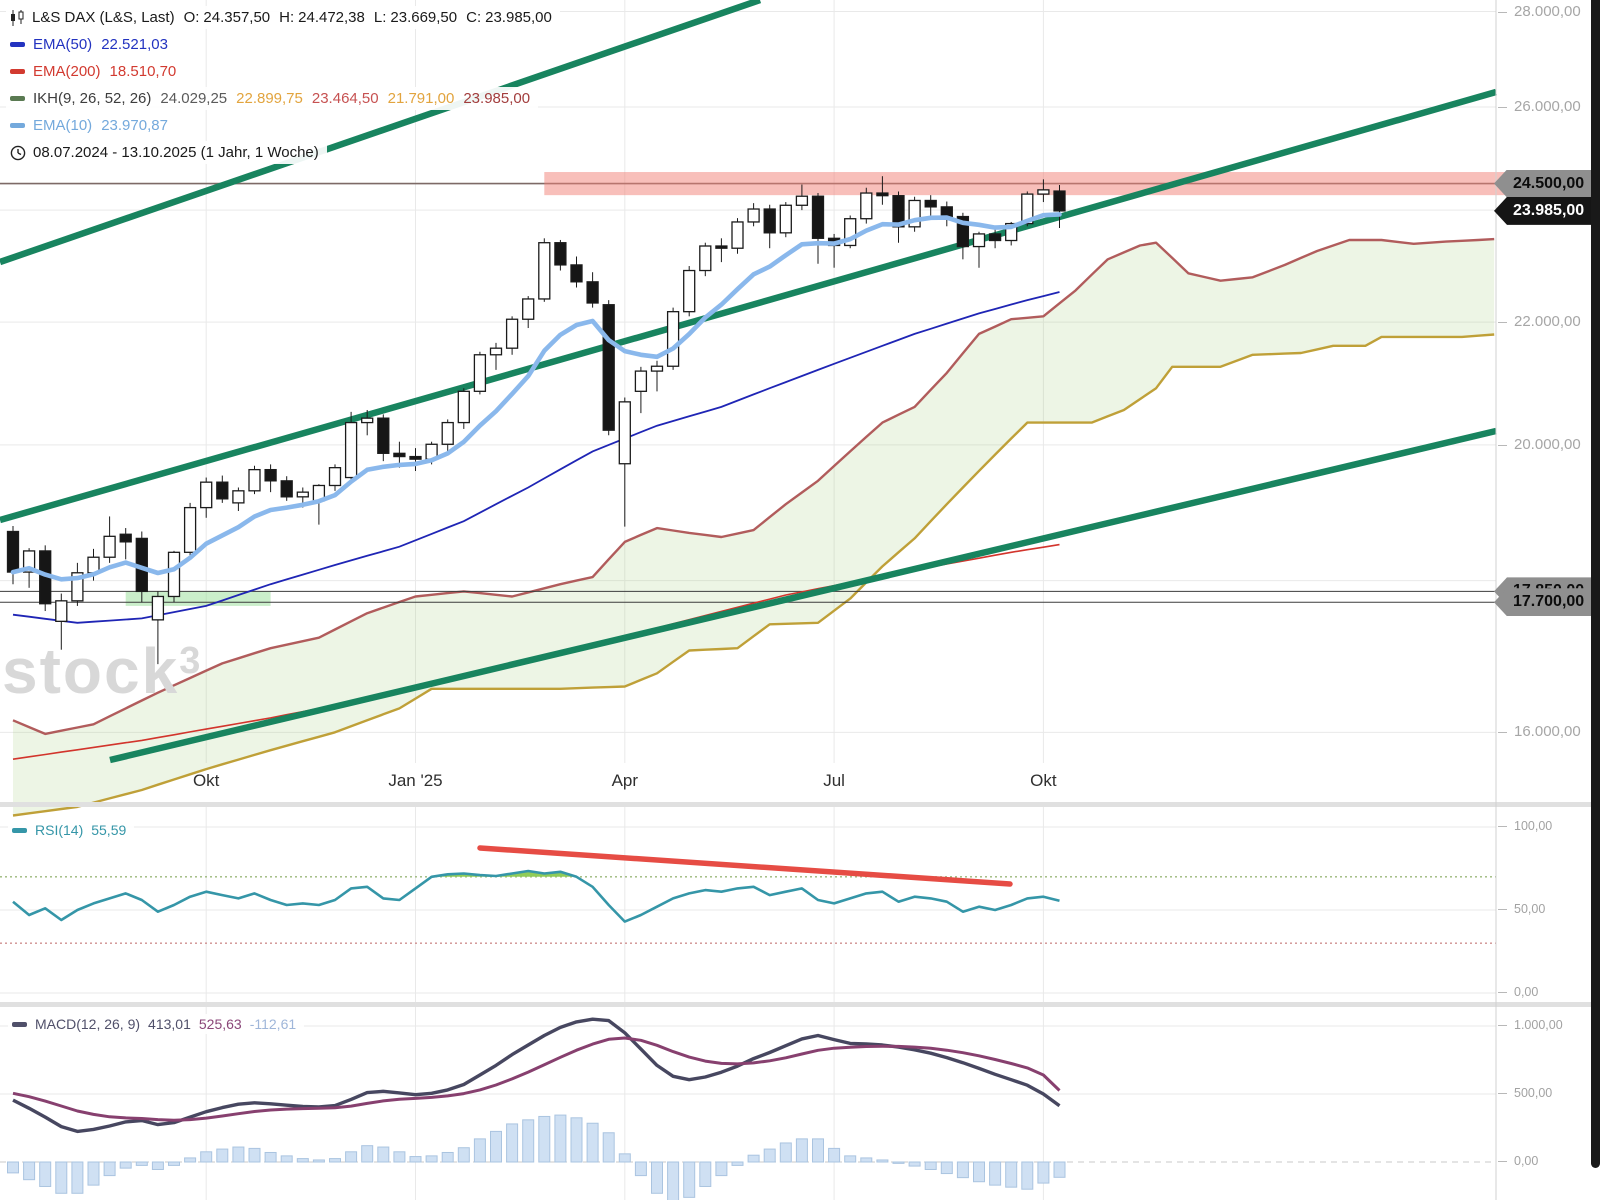 The height and width of the screenshot is (1200, 1600). I want to click on macd-histogram-value: -112,61, so click(273, 1024).